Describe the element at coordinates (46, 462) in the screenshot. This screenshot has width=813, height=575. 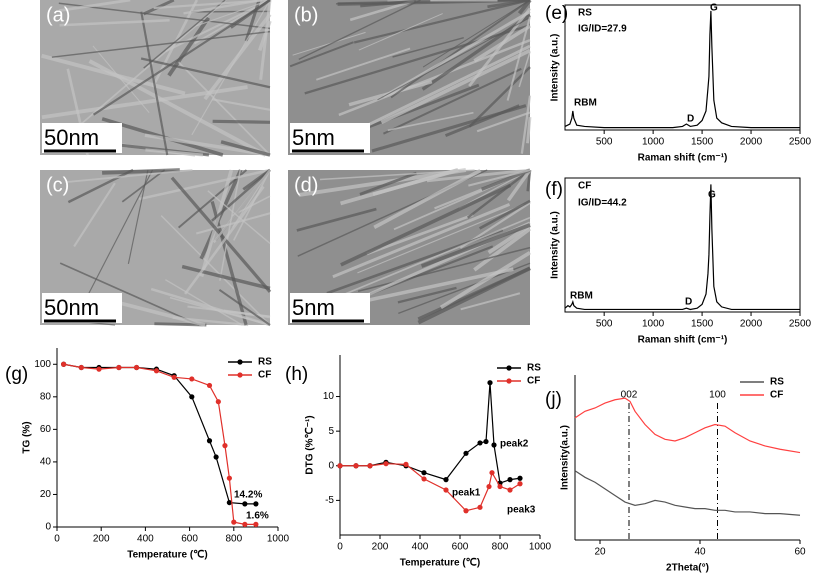
I see `y-tick-label: 40` at that location.